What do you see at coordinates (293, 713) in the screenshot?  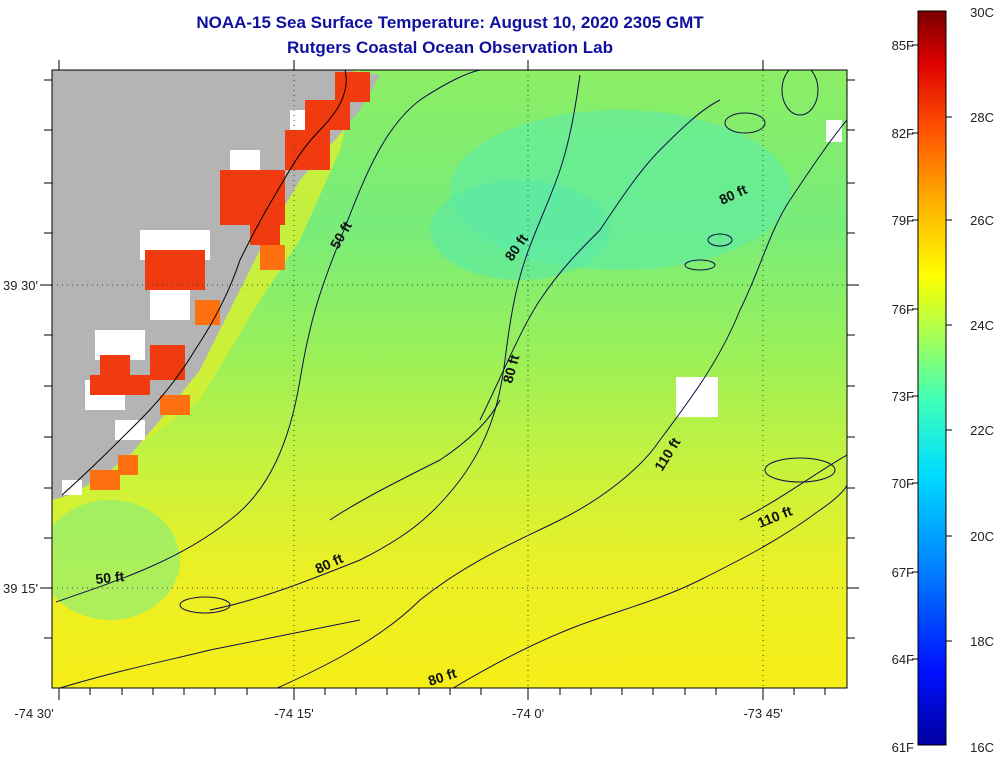 I see `longitude-label: -74 15'` at bounding box center [293, 713].